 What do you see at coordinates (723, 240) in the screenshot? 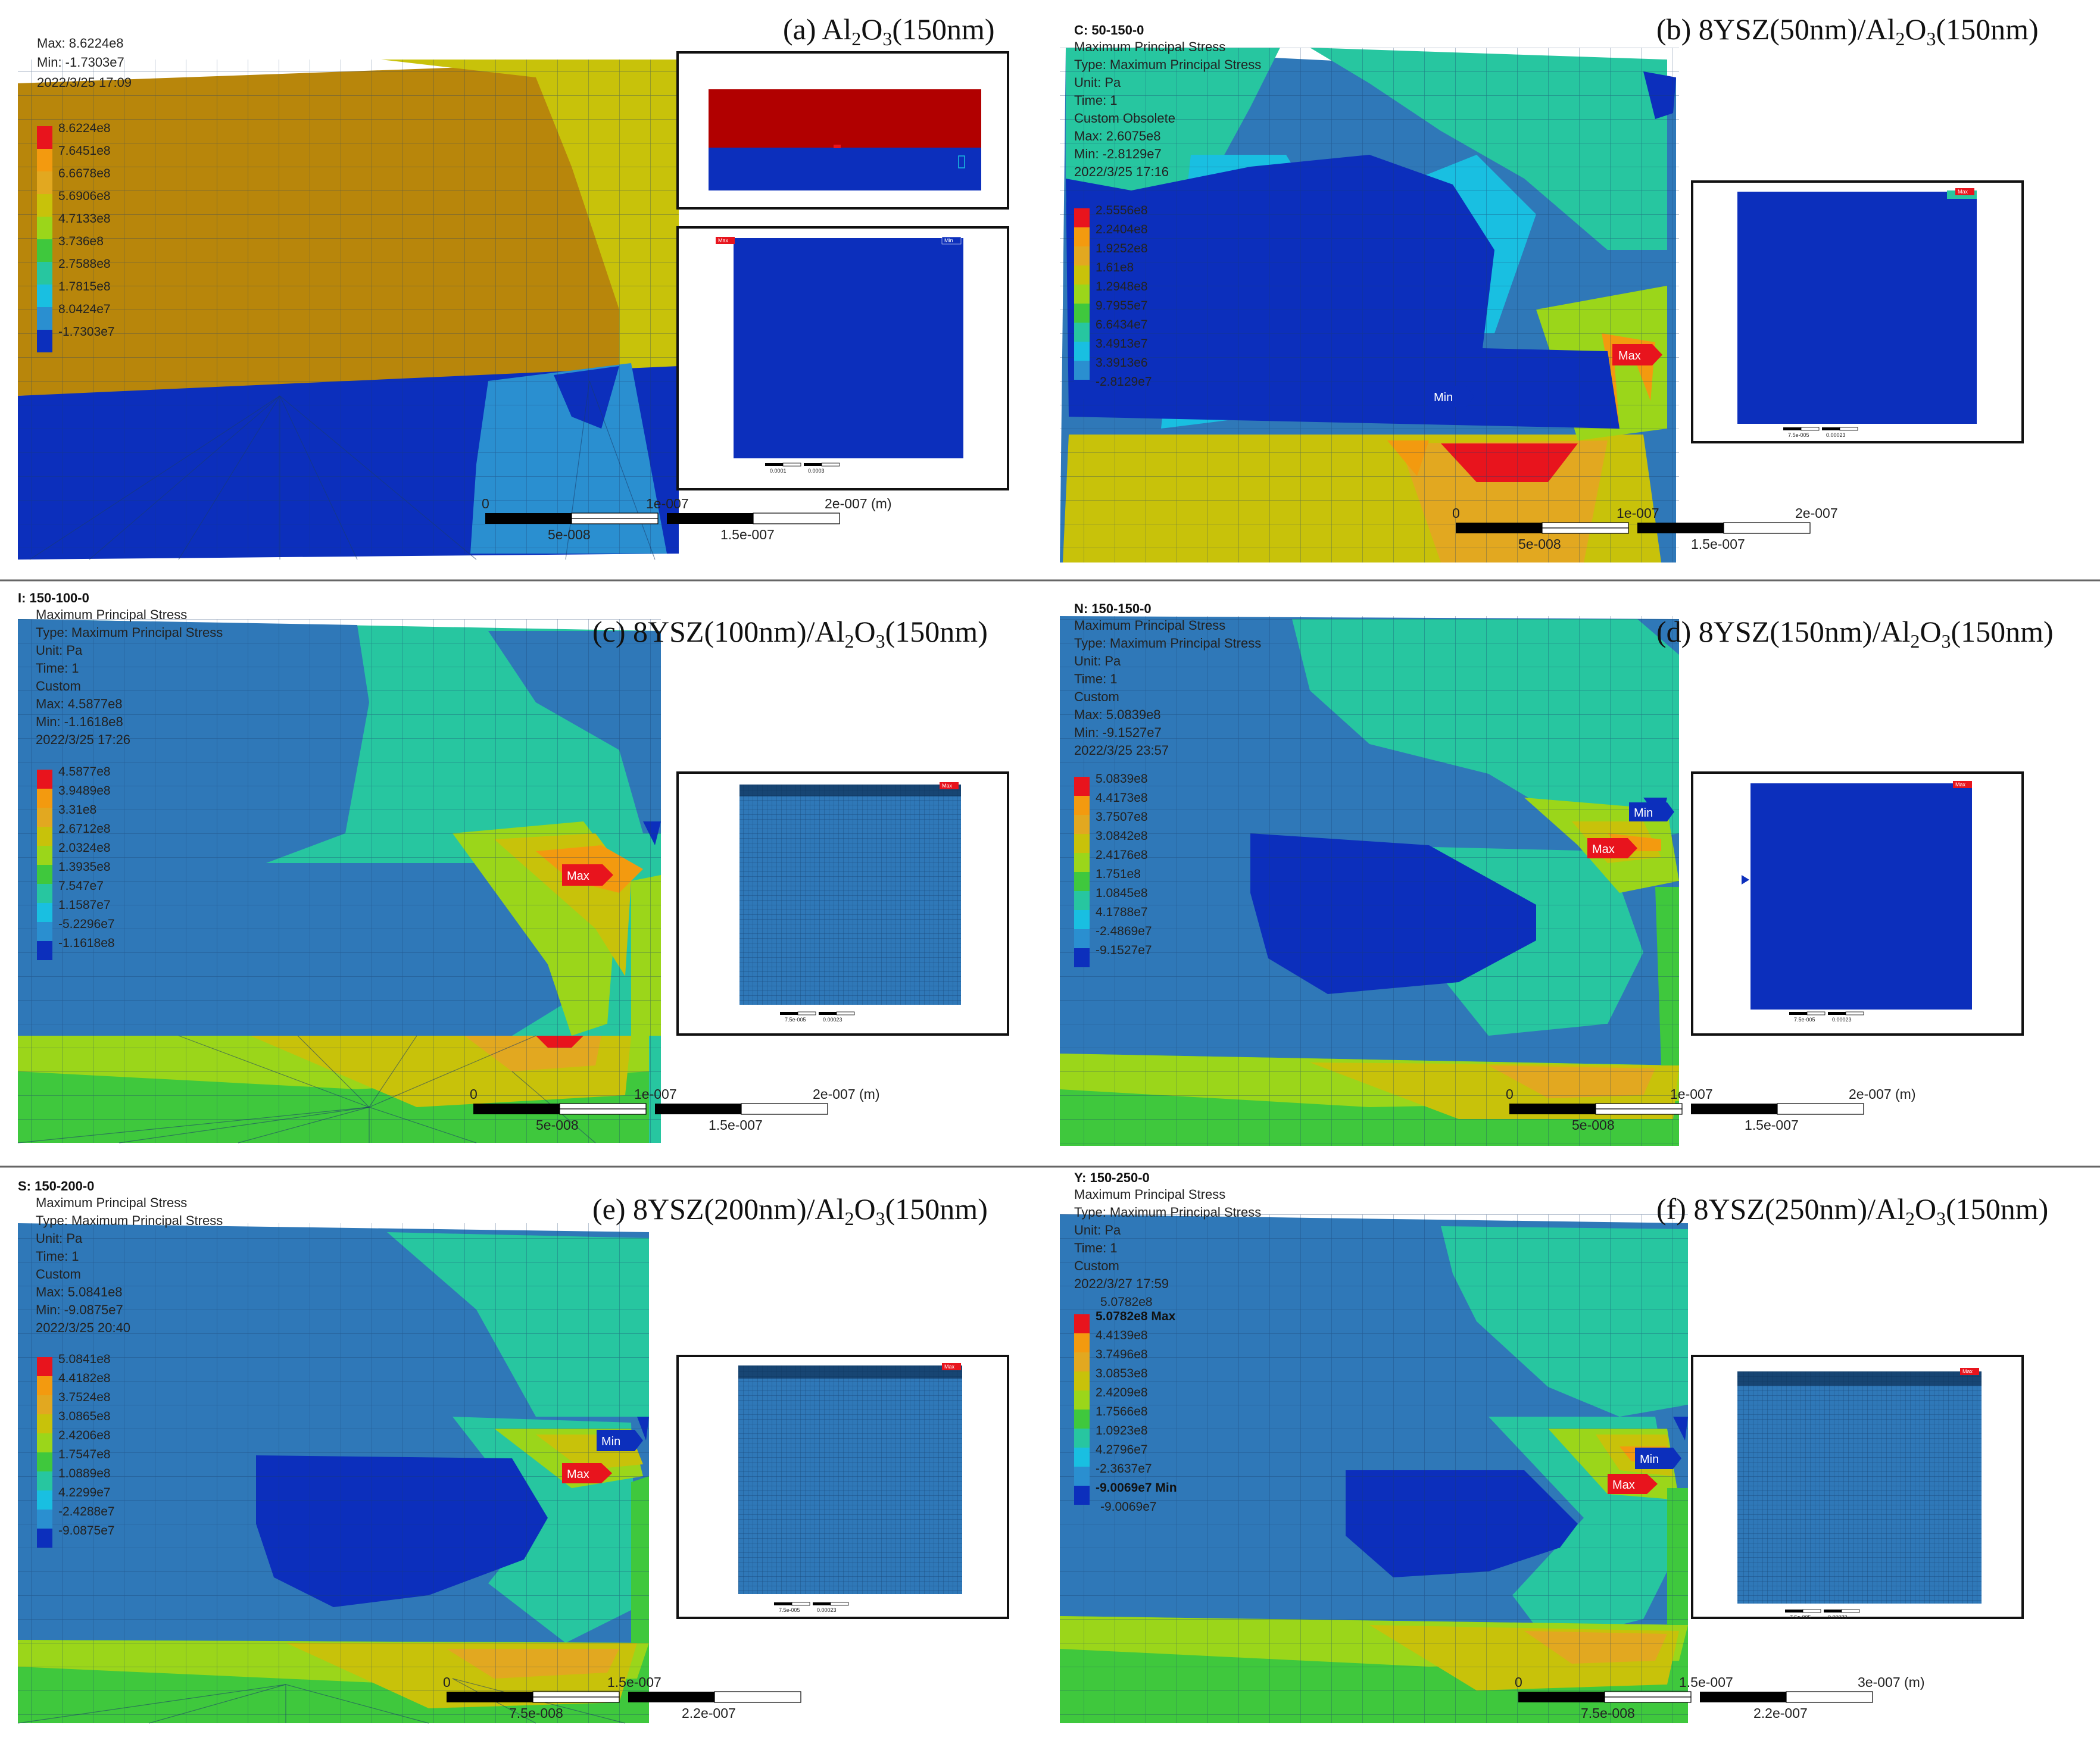
I see `inset-max-tag: Max` at bounding box center [723, 240].